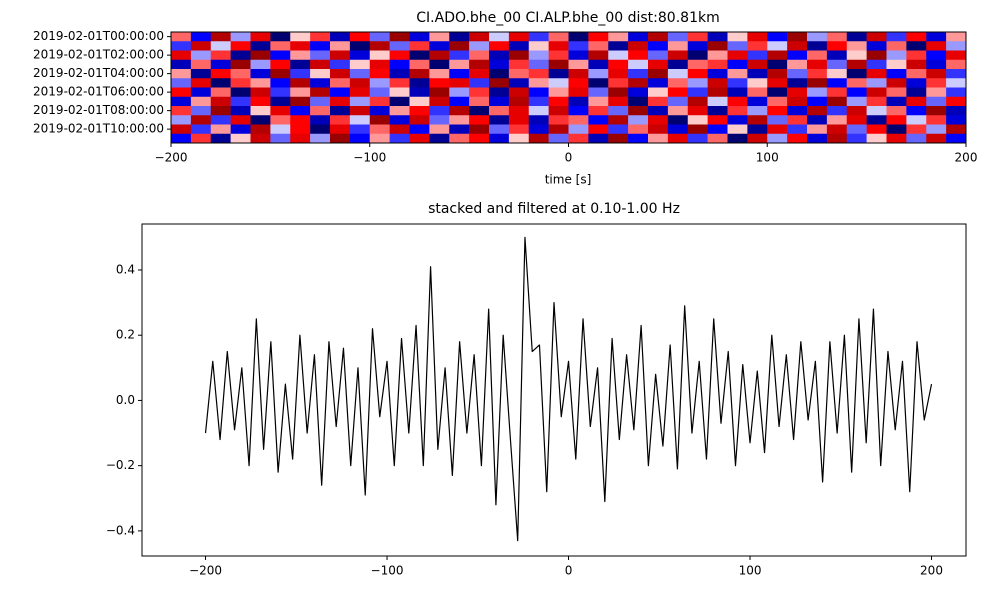  Describe the element at coordinates (750, 571) in the screenshot. I see `x-tick-label: 100` at that location.